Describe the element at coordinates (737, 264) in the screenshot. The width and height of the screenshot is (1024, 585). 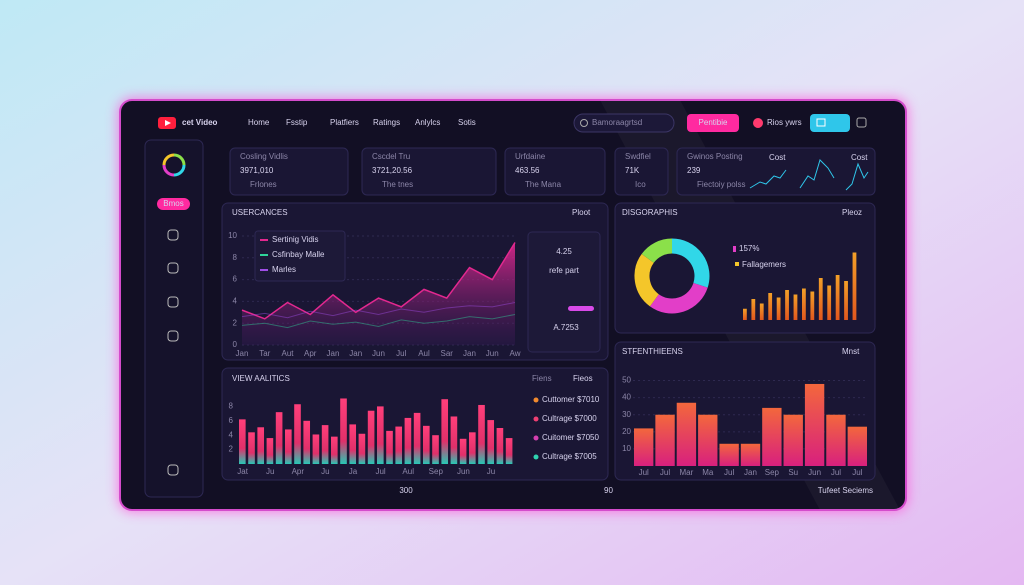
I see `legend-swatch` at that location.